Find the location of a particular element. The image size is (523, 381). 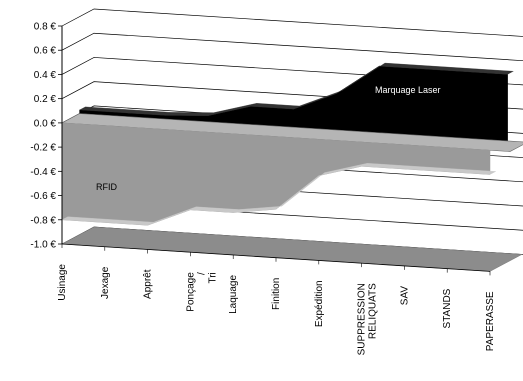

x-tick-label: Expédition is located at coordinates (319, 303).